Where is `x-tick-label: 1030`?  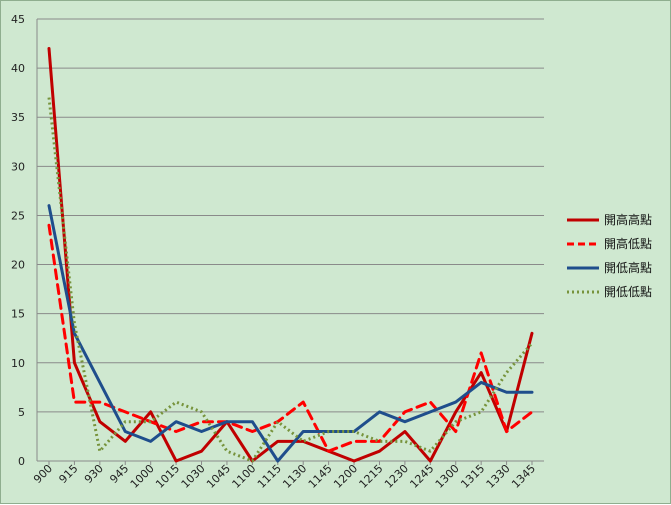 x-tick-label: 1030 is located at coordinates (193, 476).